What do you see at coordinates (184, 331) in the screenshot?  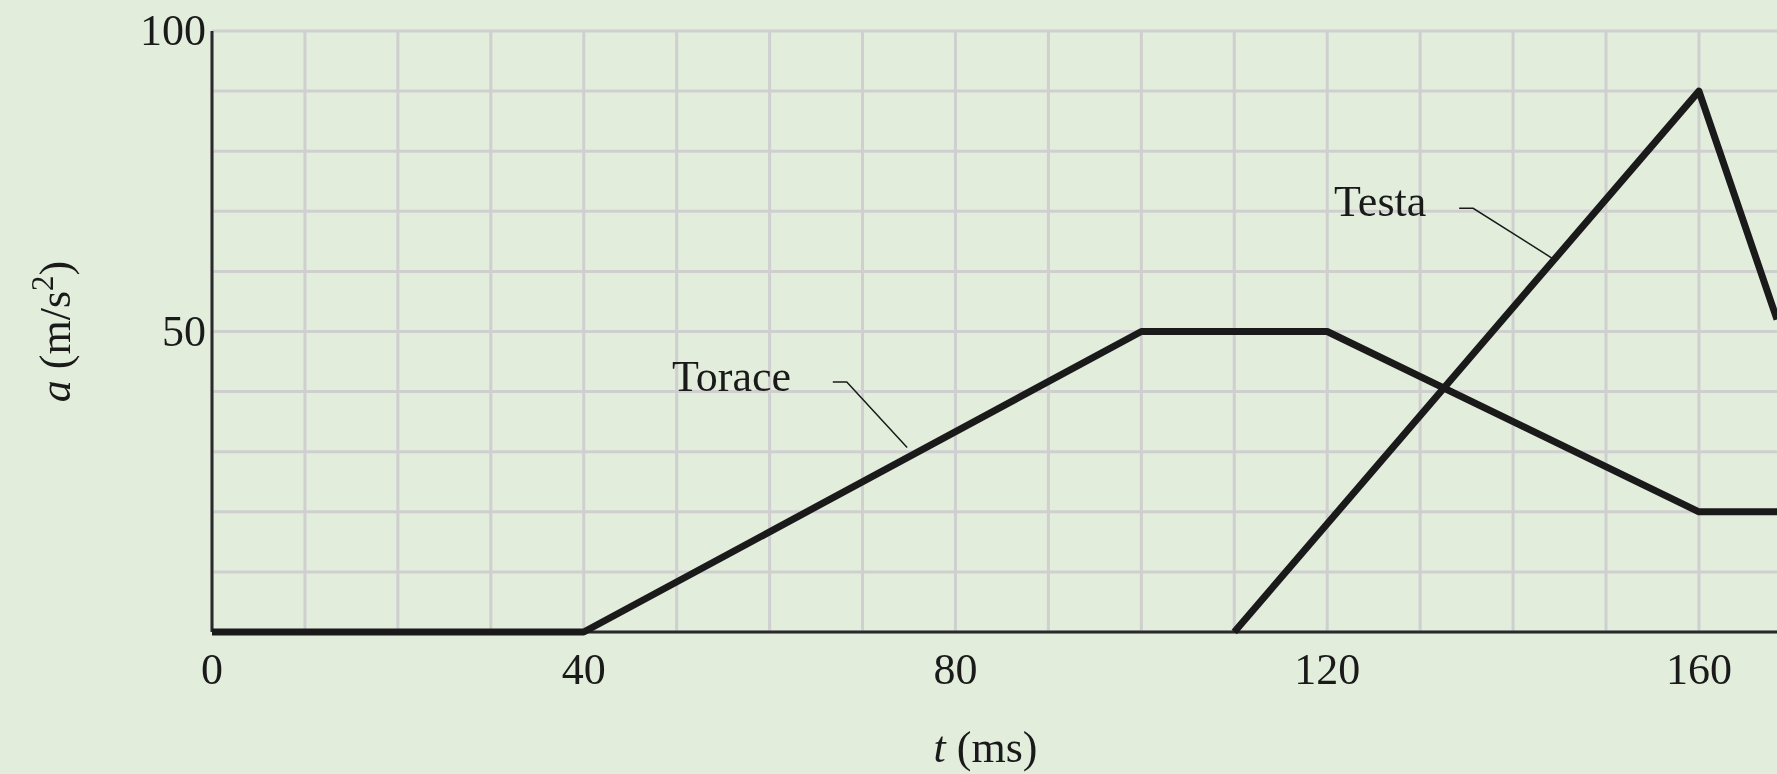 I see `y-tick-label: 50` at bounding box center [184, 331].